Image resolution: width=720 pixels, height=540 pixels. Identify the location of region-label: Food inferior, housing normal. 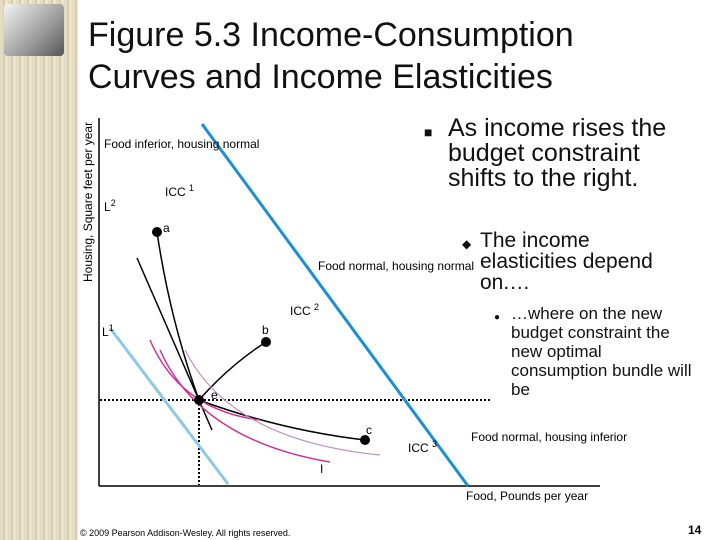
(181, 144).